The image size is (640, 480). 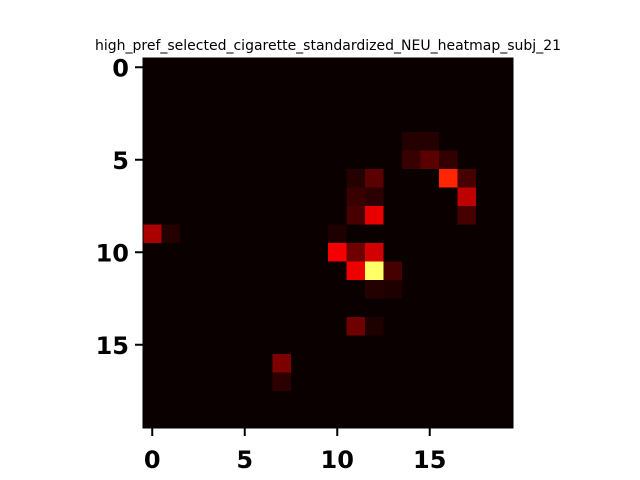 What do you see at coordinates (120, 68) in the screenshot?
I see `y-tick-label: 0` at bounding box center [120, 68].